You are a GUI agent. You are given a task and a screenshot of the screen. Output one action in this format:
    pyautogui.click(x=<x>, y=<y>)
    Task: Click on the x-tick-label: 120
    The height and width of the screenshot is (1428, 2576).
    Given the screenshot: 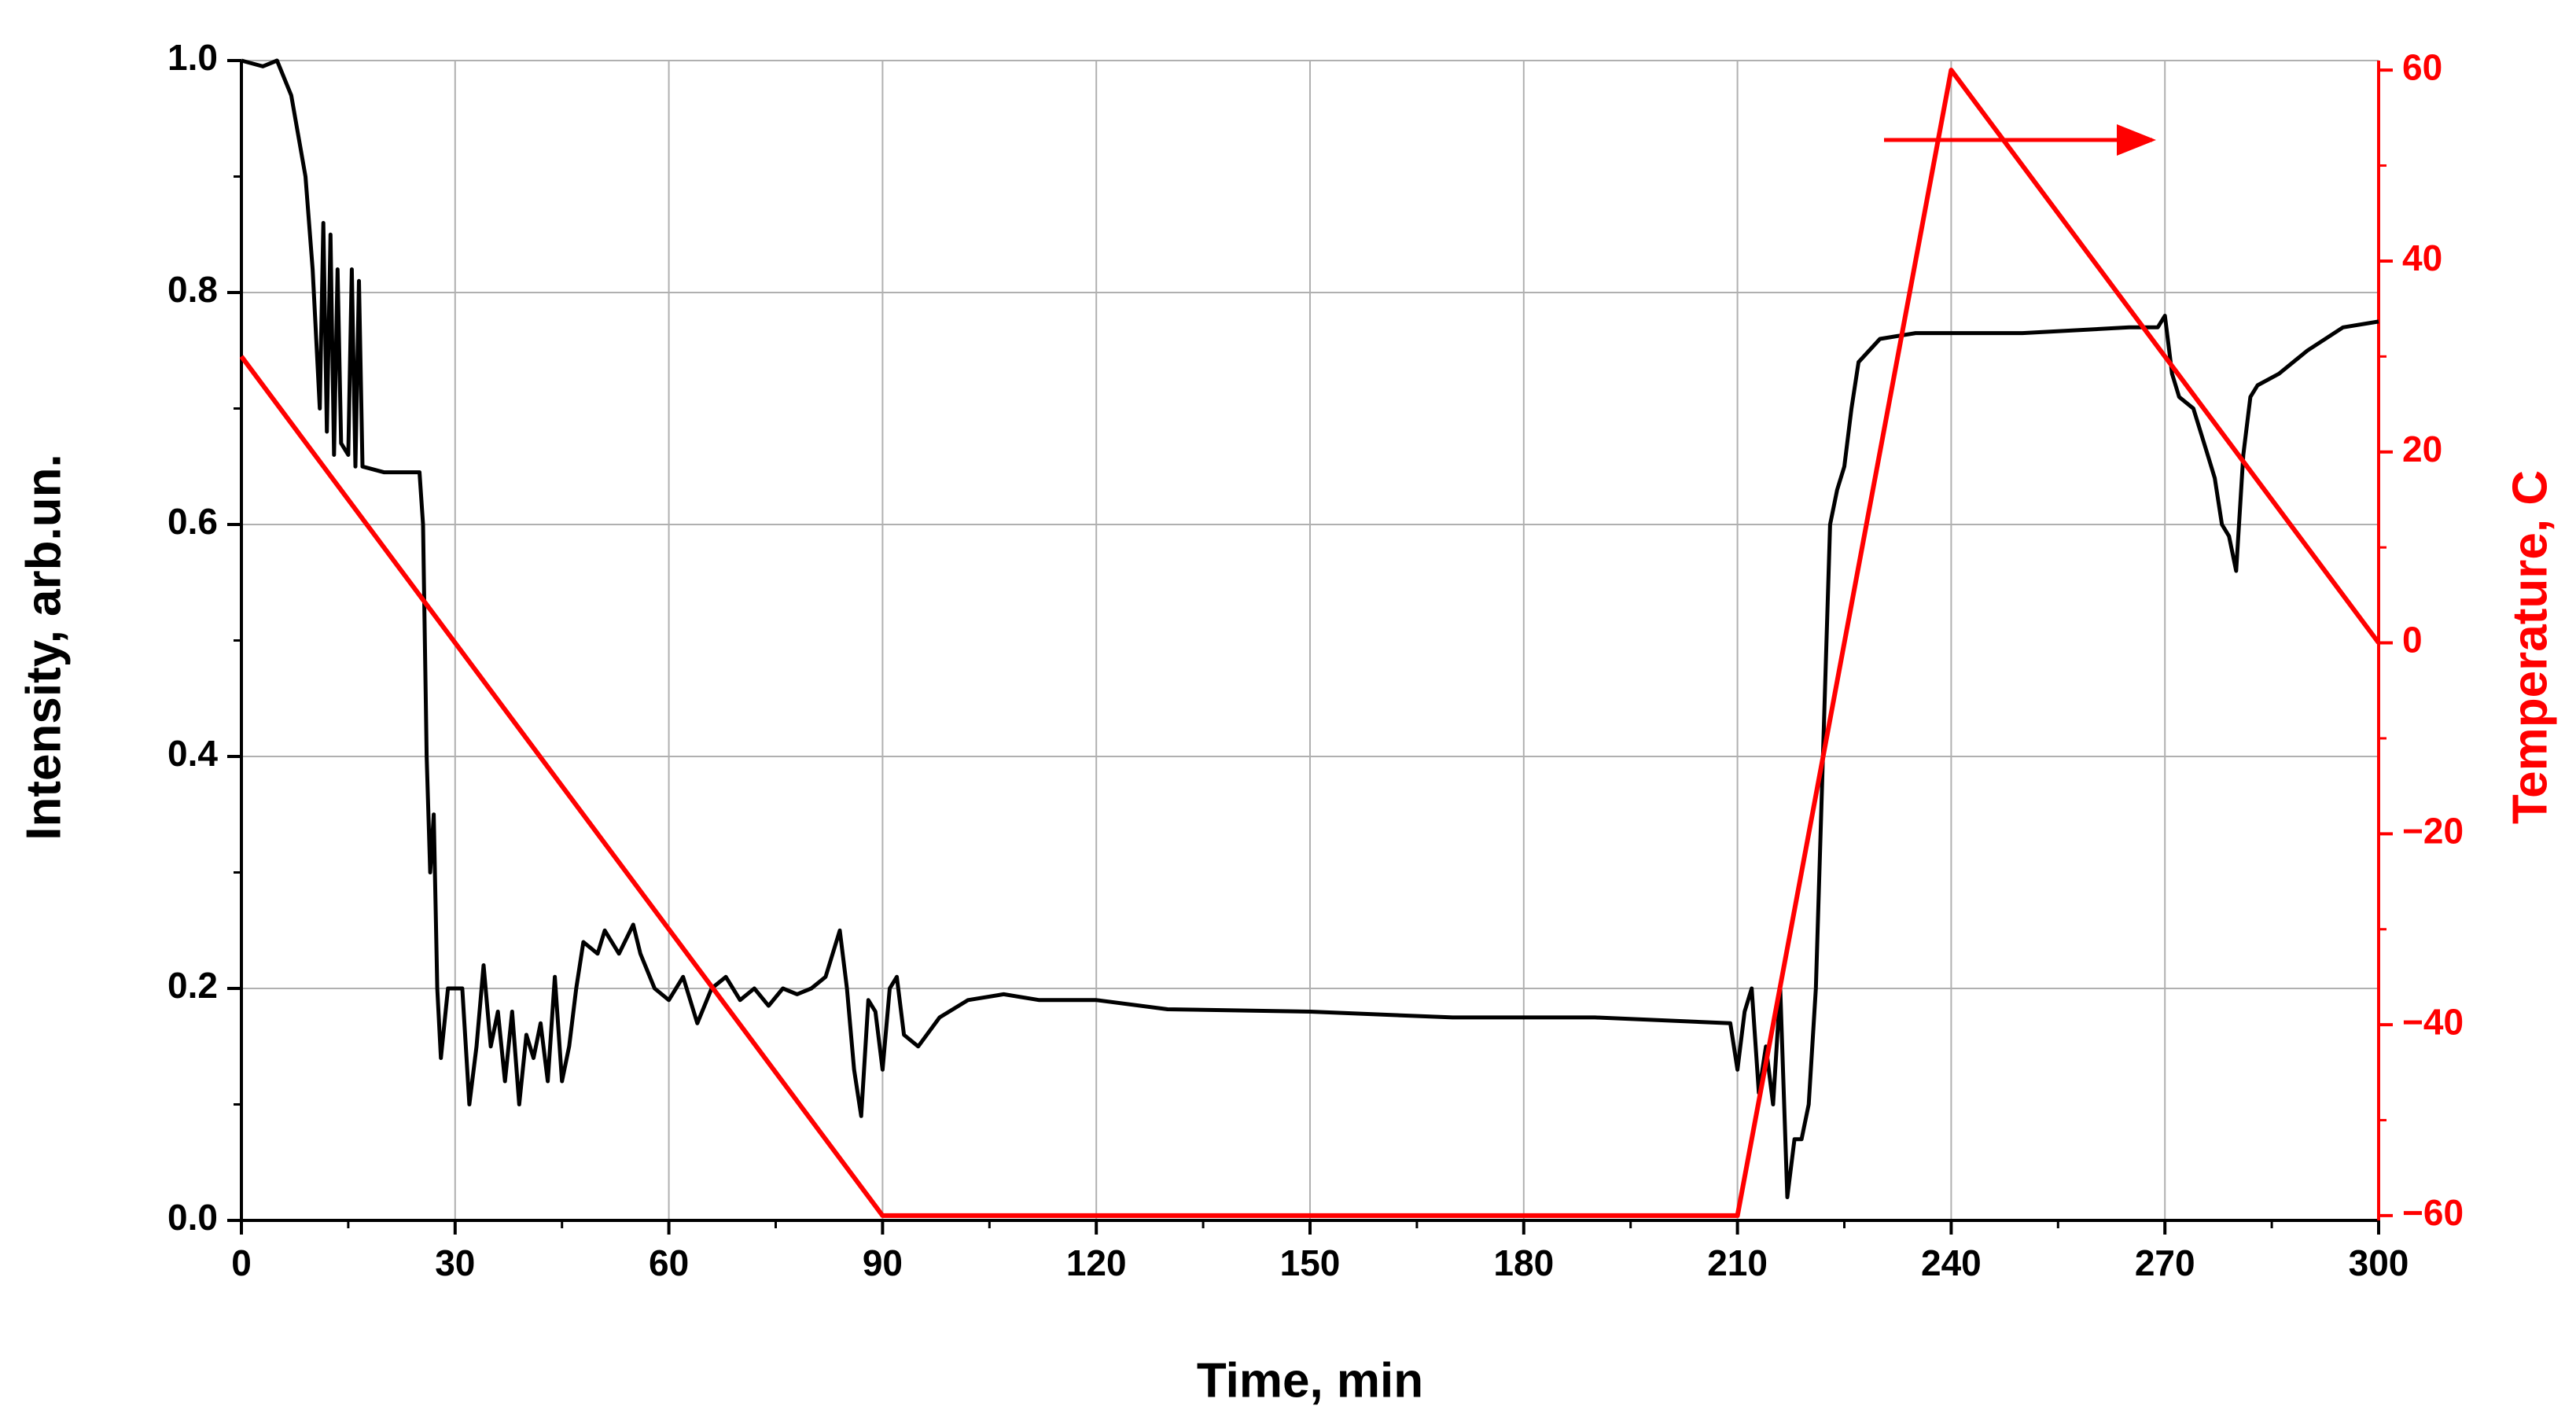 What is the action you would take?
    pyautogui.click(x=1096, y=1262)
    